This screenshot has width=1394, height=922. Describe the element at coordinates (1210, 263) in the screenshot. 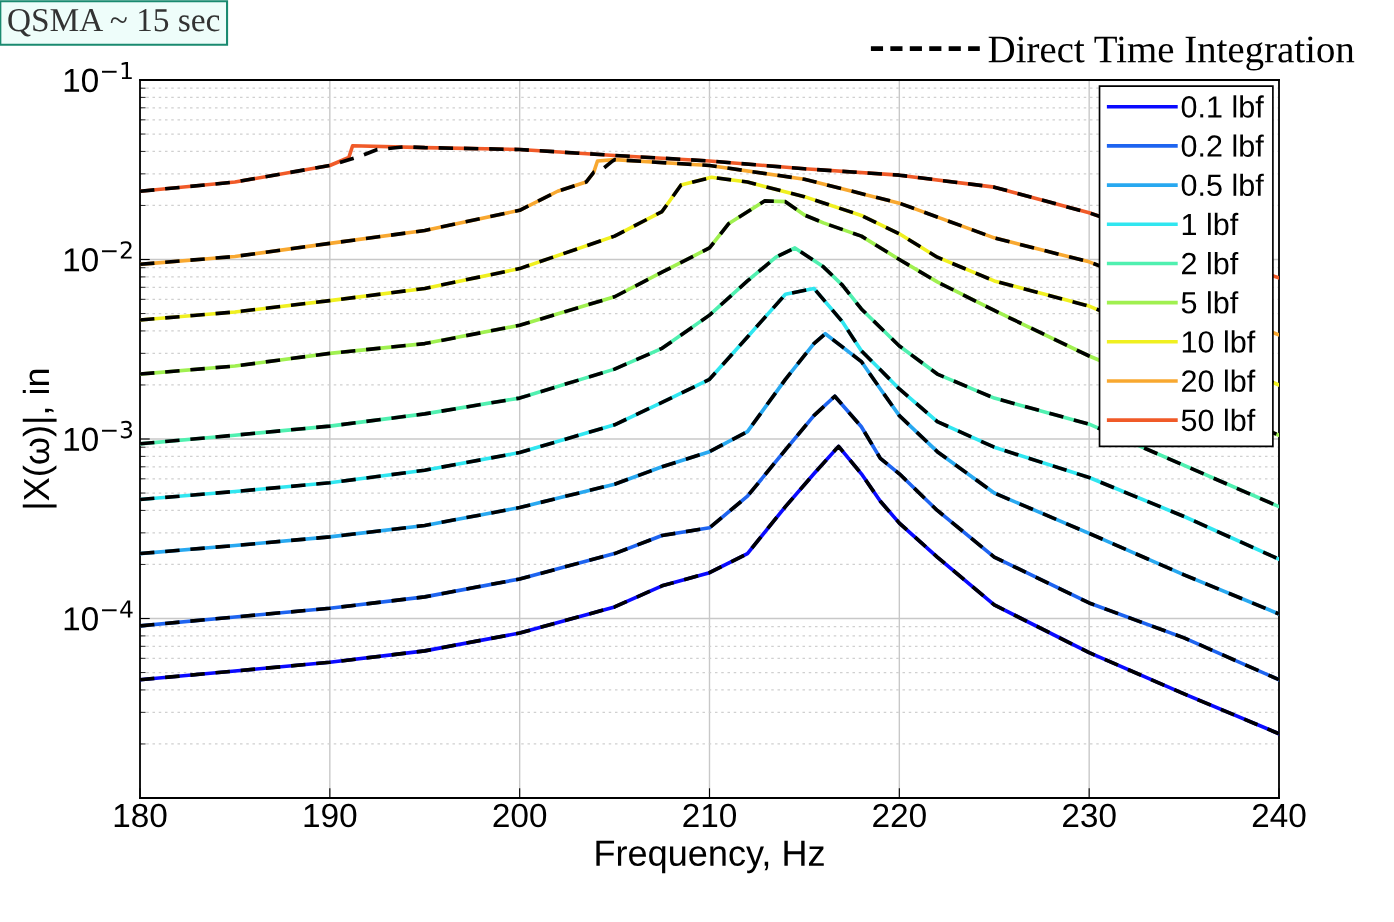

I see `legend-label: 2 lbf` at that location.